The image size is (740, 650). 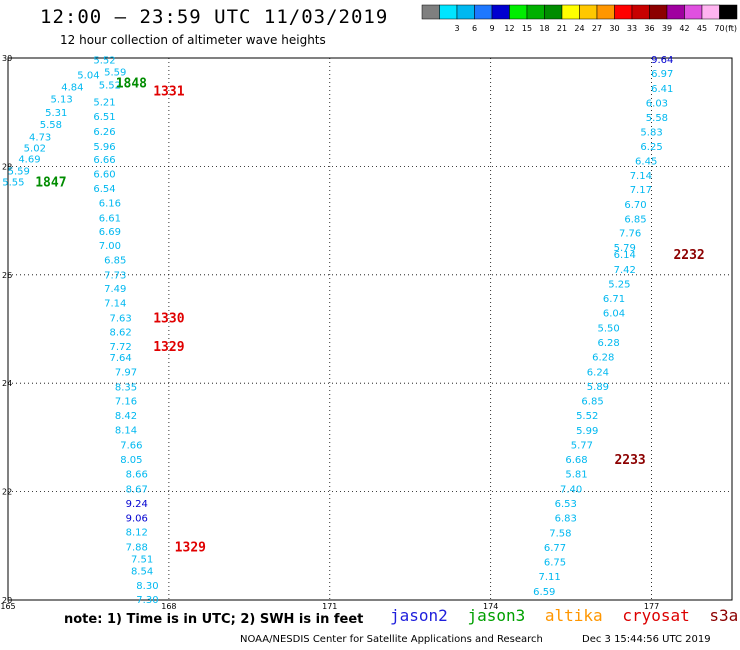 What do you see at coordinates (137, 547) in the screenshot?
I see `wave-height-label: 7.88` at bounding box center [137, 547].